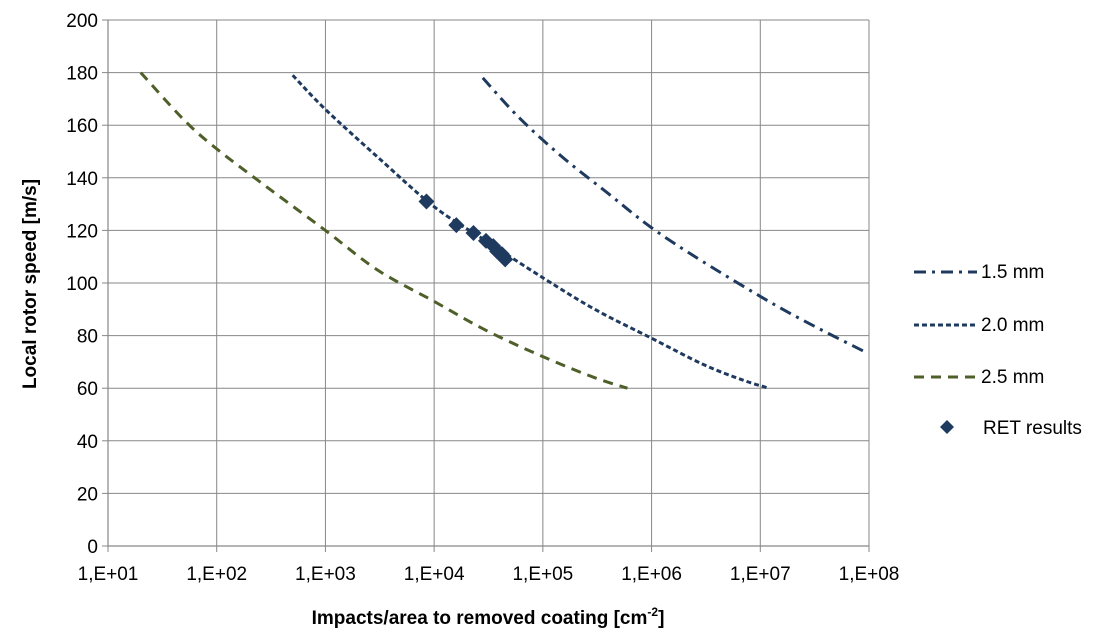  I want to click on y-tick-label: 40, so click(87, 442).